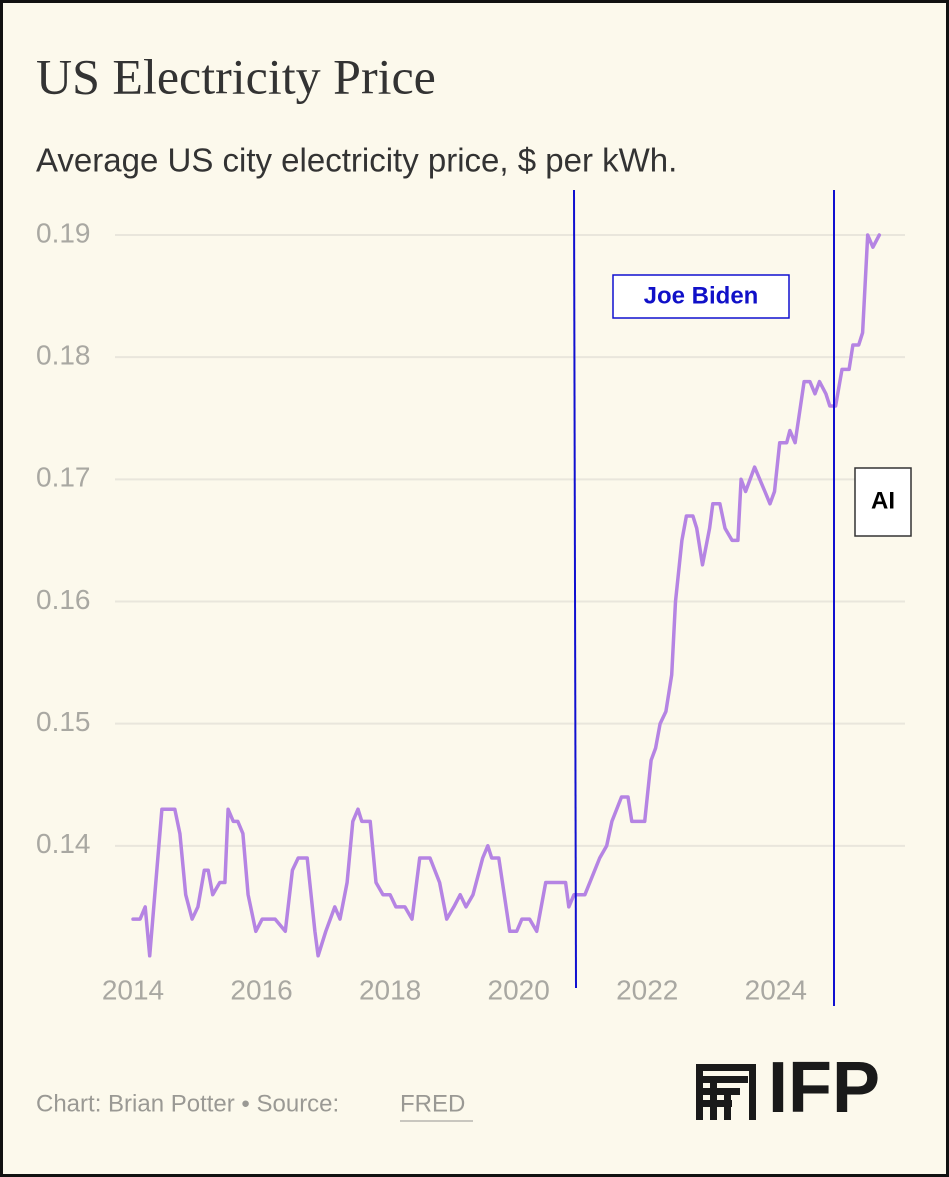 The height and width of the screenshot is (1177, 949). Describe the element at coordinates (63, 355) in the screenshot. I see `y-tick-label: 0.18` at that location.